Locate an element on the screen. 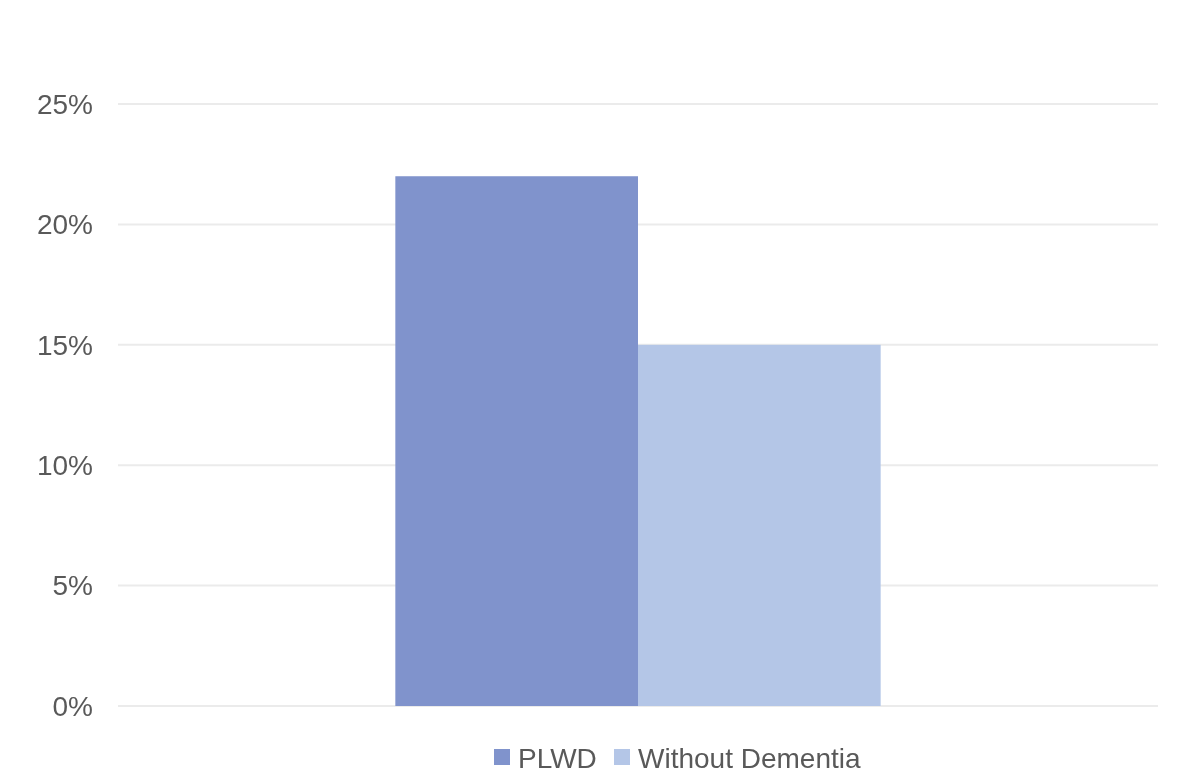 The height and width of the screenshot is (779, 1196). legend-label: Without Dementia is located at coordinates (749, 758).